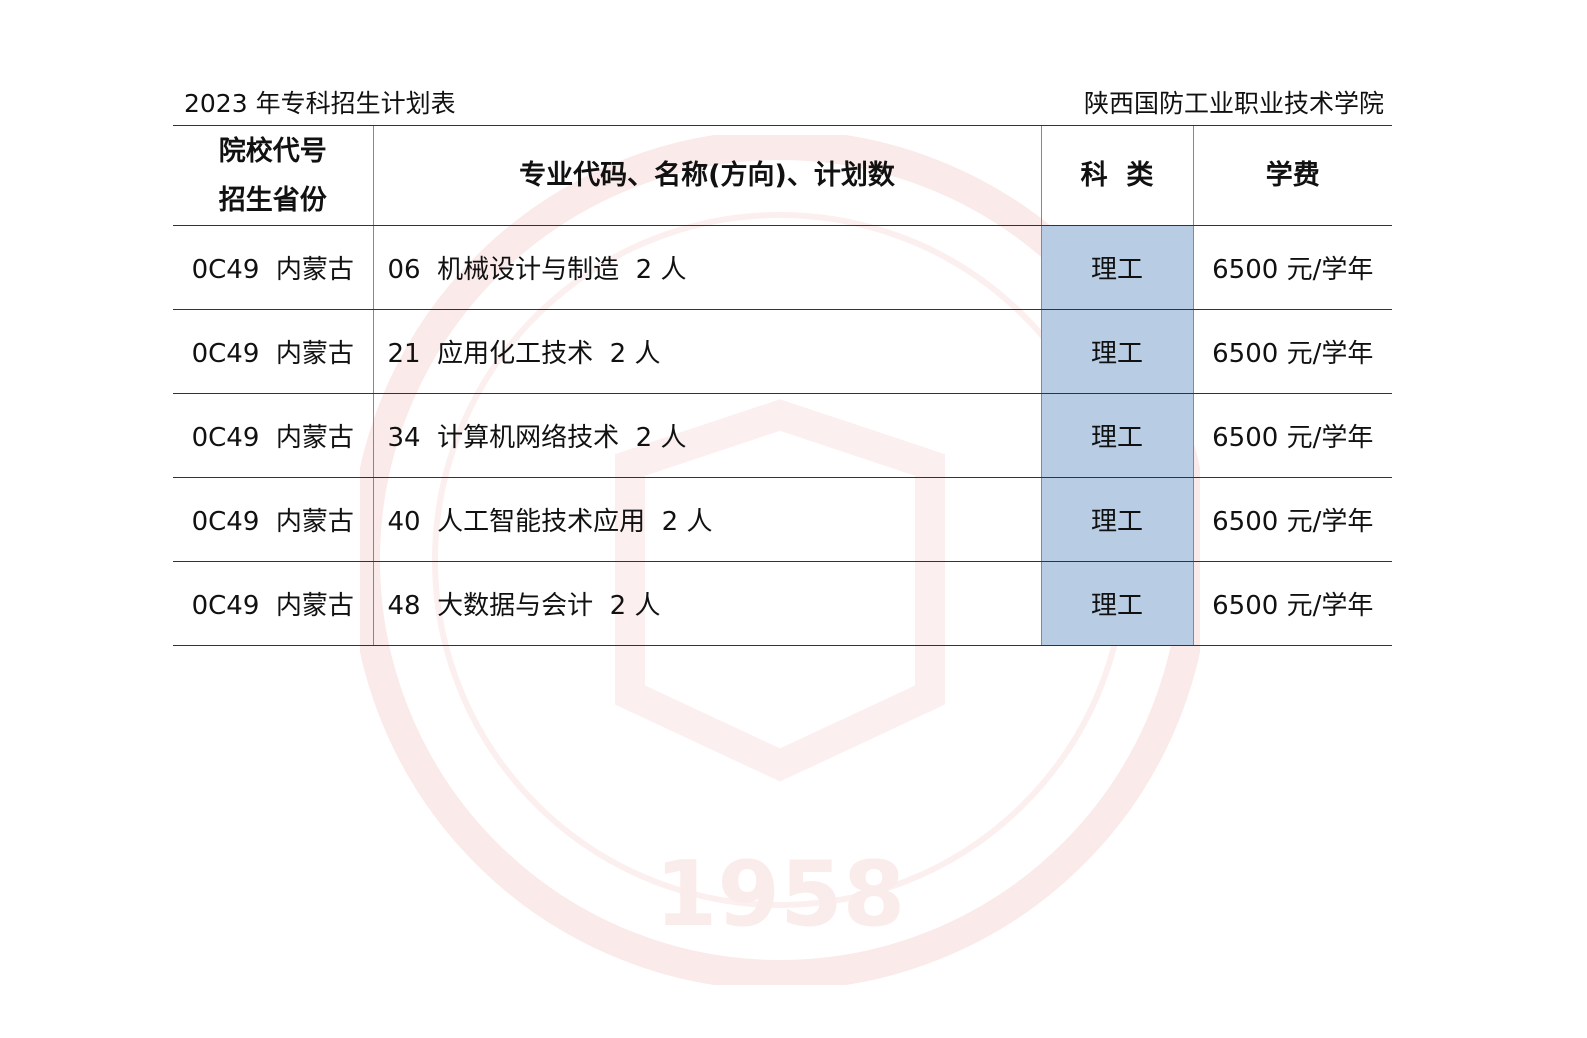  What do you see at coordinates (780, 894) in the screenshot?
I see `svg-text: 1958` at bounding box center [780, 894].